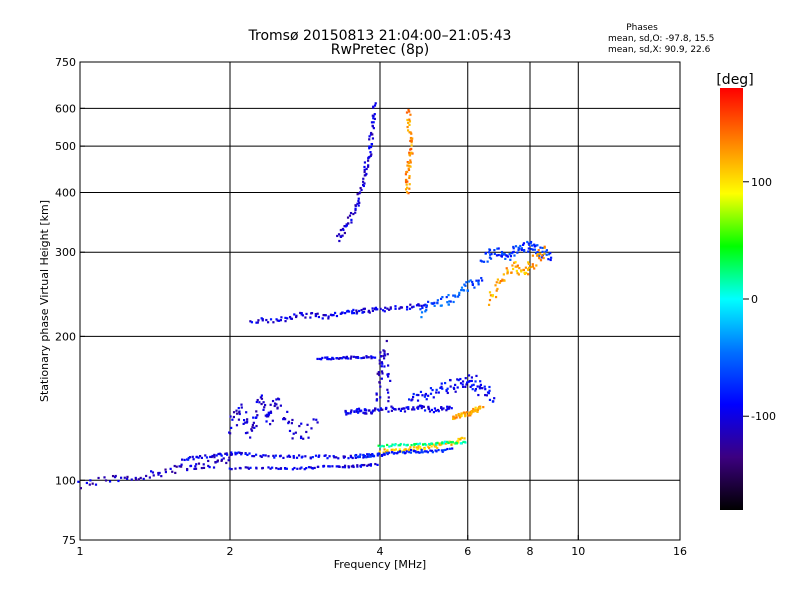 This screenshot has width=800, height=600. I want to click on y-tick-label: 400, so click(65, 192).